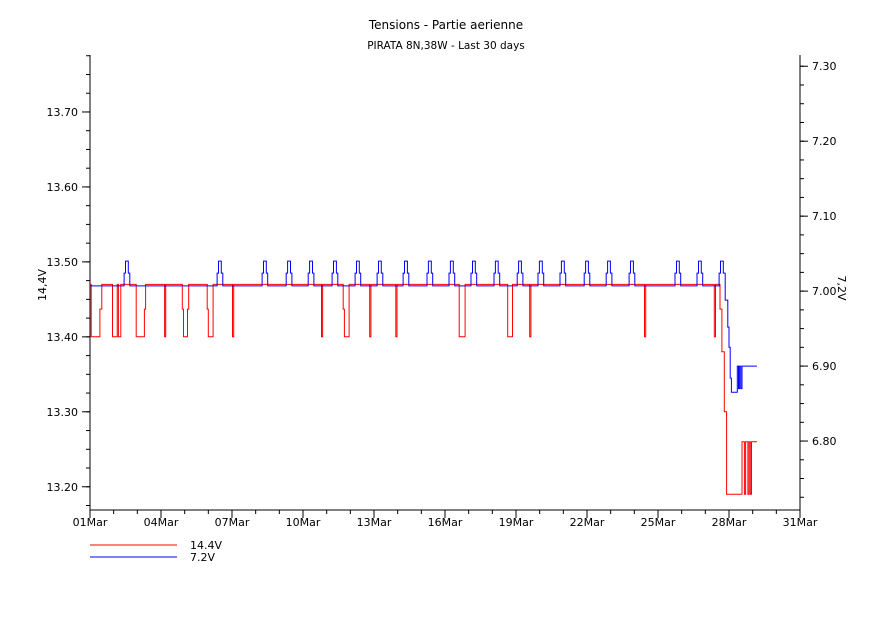 This screenshot has width=891, height=630. I want to click on y-axis-right-label: 7,2V, so click(841, 287).